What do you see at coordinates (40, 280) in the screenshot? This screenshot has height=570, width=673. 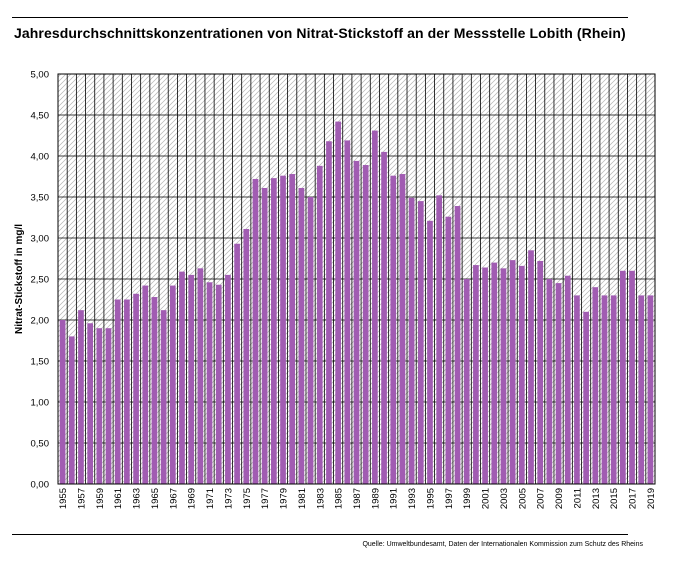 I see `y-tick-label: 2,50` at bounding box center [40, 280].